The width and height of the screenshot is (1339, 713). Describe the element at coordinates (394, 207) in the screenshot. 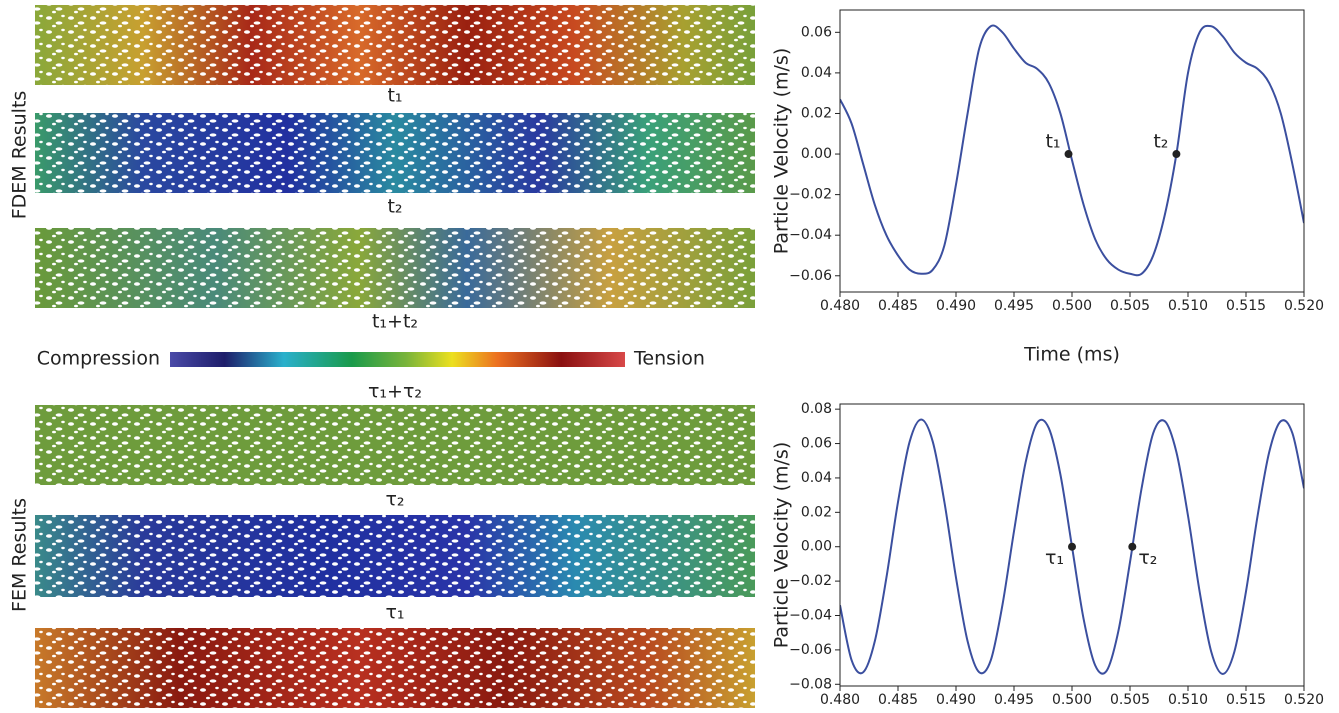

I see `panel-label: t₂` at that location.